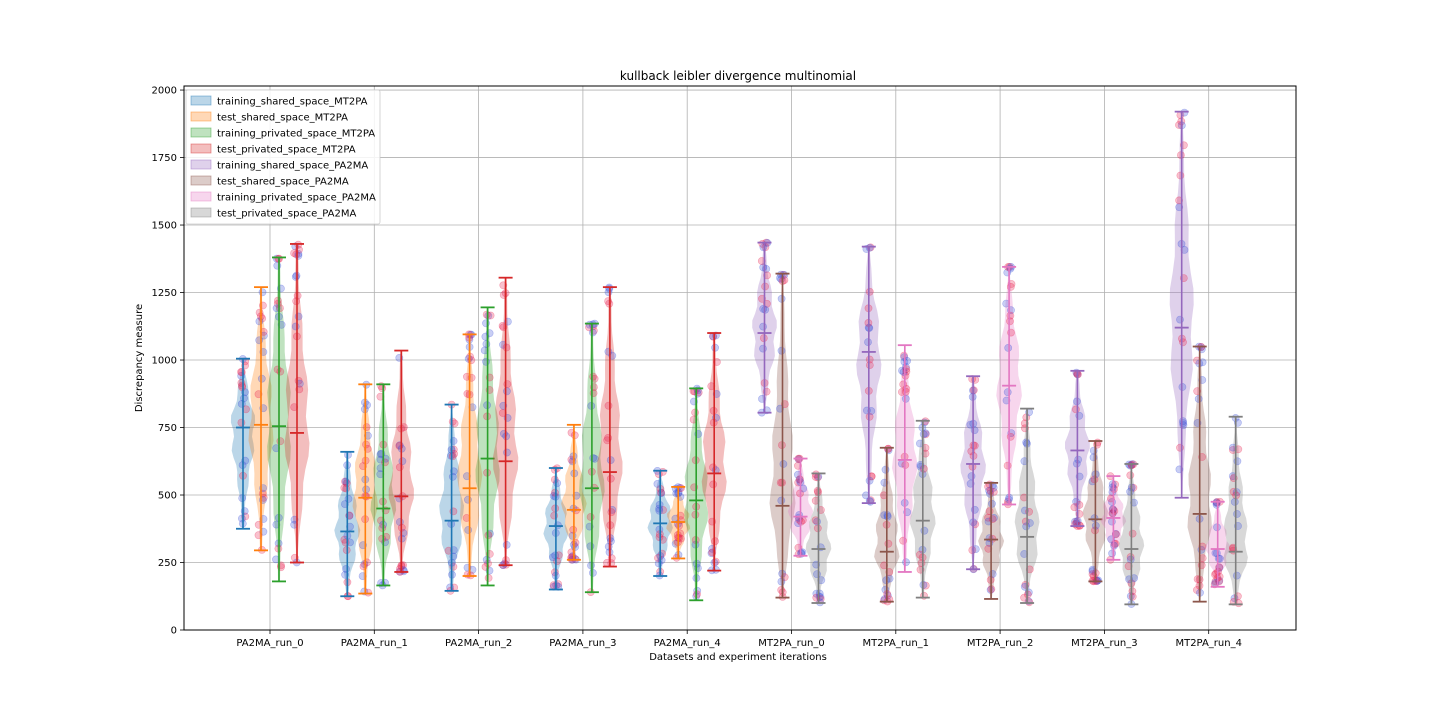  What do you see at coordinates (1104, 643) in the screenshot?
I see `x-tick-label: MT2PA_run_3` at bounding box center [1104, 643].